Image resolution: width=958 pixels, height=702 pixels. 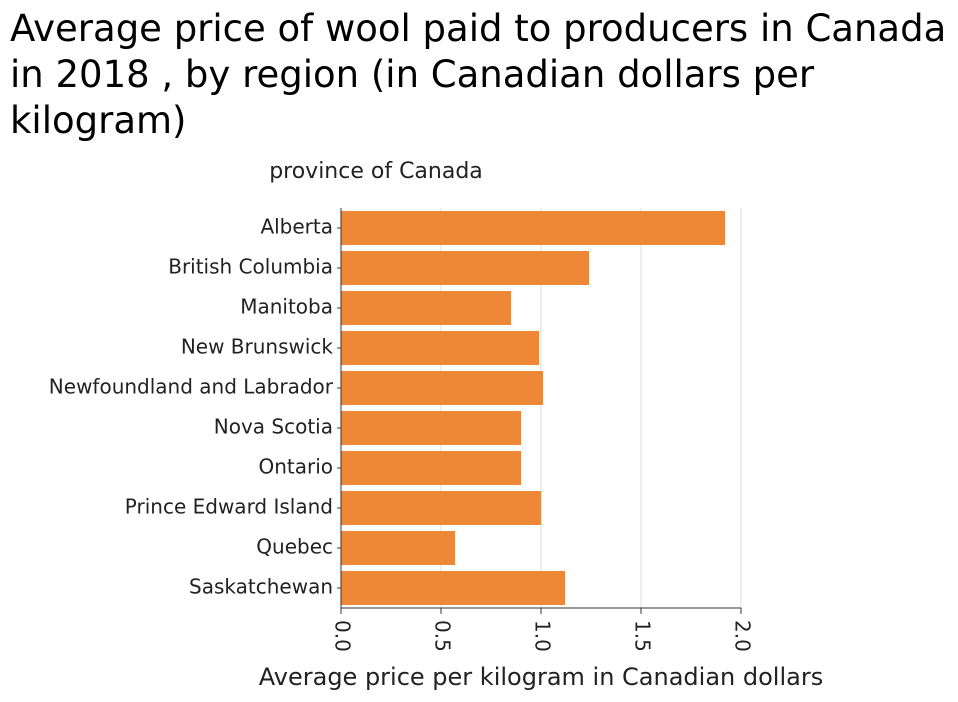 What do you see at coordinates (286, 307) in the screenshot?
I see `category-label: Manitoba` at bounding box center [286, 307].